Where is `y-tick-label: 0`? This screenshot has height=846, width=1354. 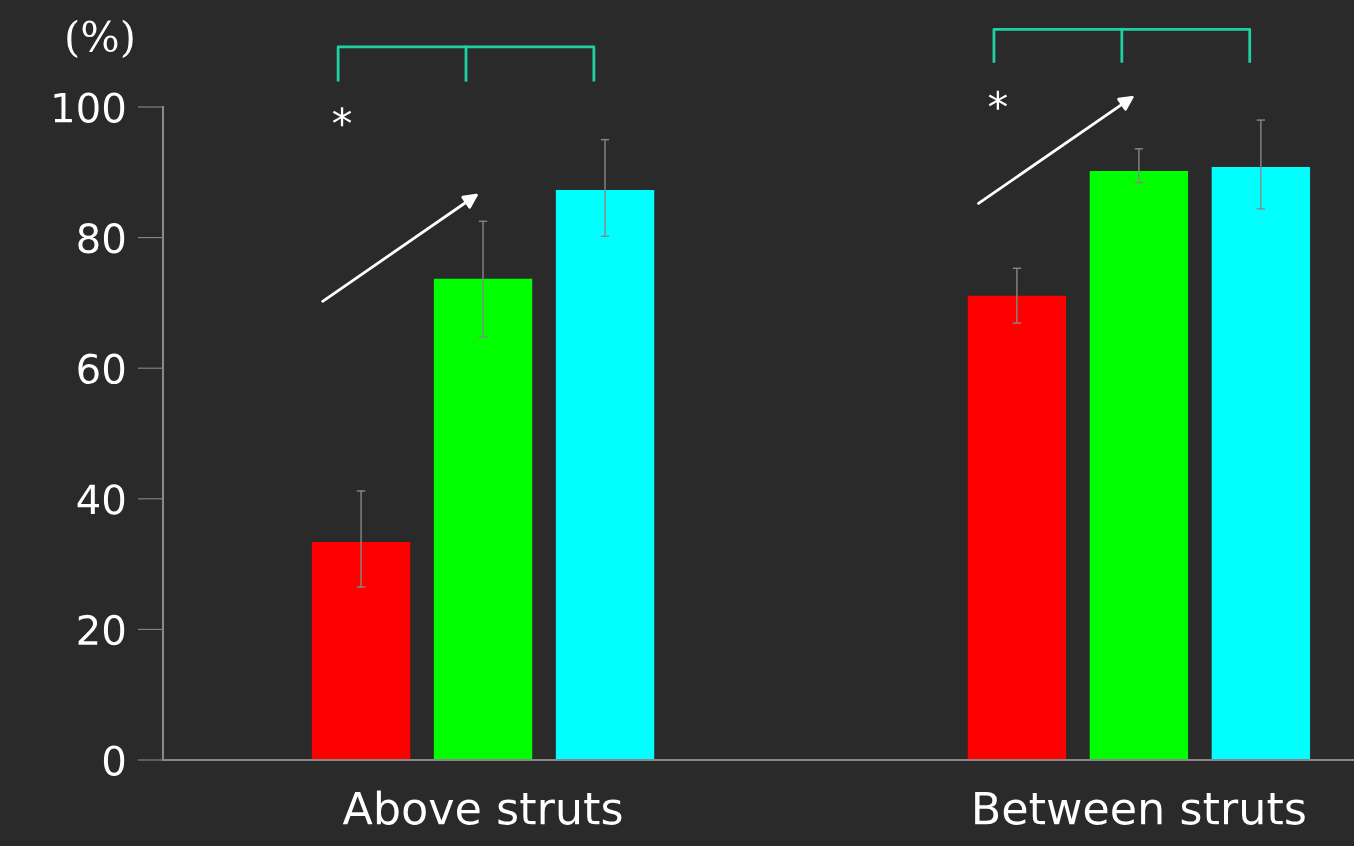 y-tick-label: 0 is located at coordinates (114, 760).